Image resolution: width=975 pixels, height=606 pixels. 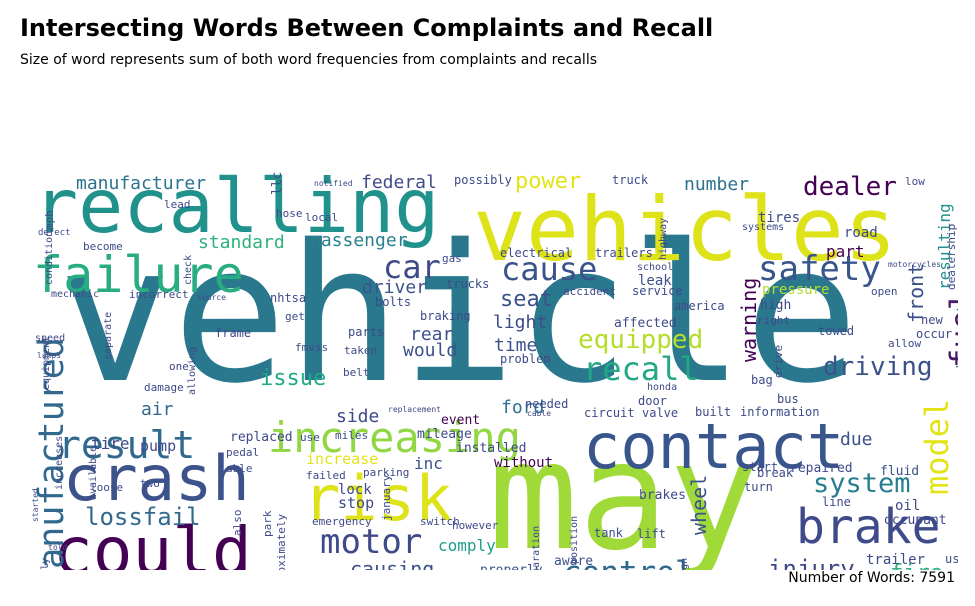 I want to click on word-drive: drive, so click(x=778, y=361).